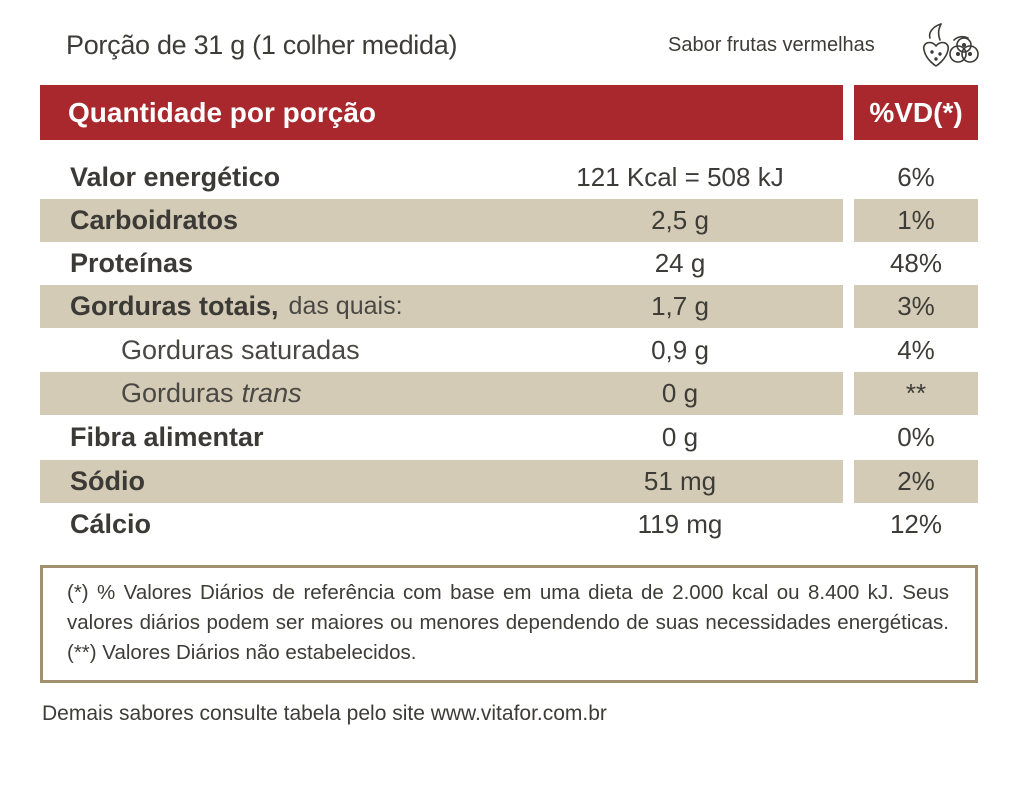  Describe the element at coordinates (174, 306) in the screenshot. I see `nutrient-name-main: Gorduras totais,` at that location.